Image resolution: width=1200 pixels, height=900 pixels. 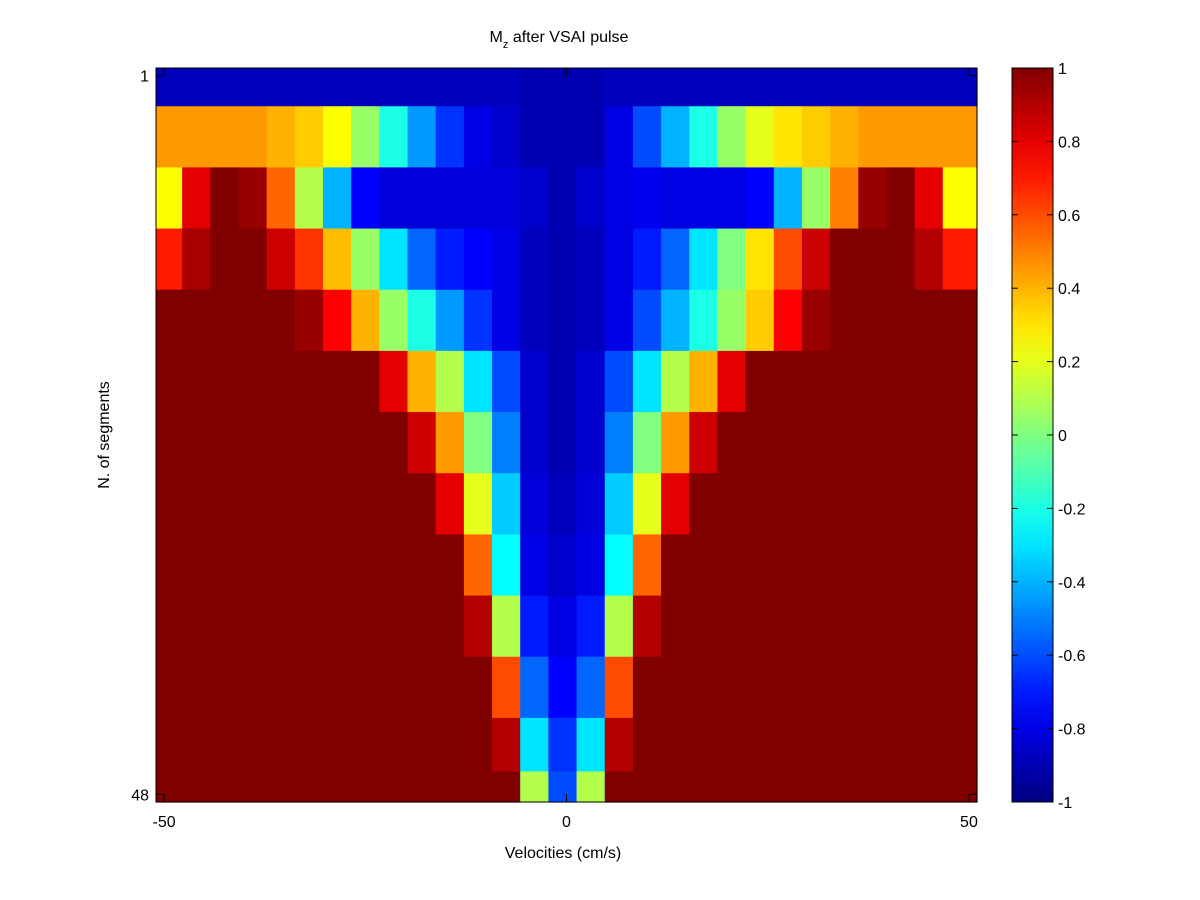 What do you see at coordinates (568, 37) in the screenshot?
I see `chart-title-suffix: after VSAI pulse` at bounding box center [568, 37].